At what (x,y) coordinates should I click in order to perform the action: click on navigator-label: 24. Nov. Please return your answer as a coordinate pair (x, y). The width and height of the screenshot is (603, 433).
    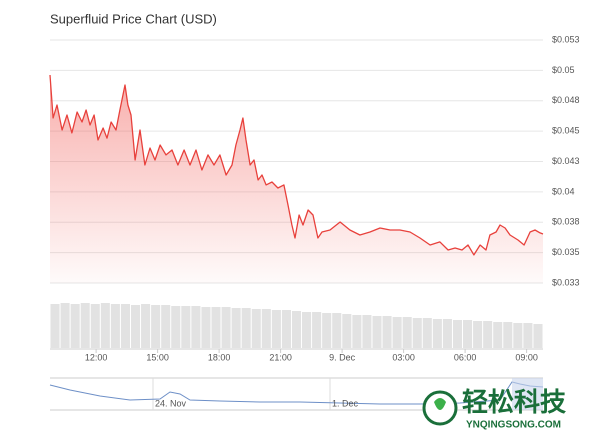
    Looking at the image, I should click on (171, 403).